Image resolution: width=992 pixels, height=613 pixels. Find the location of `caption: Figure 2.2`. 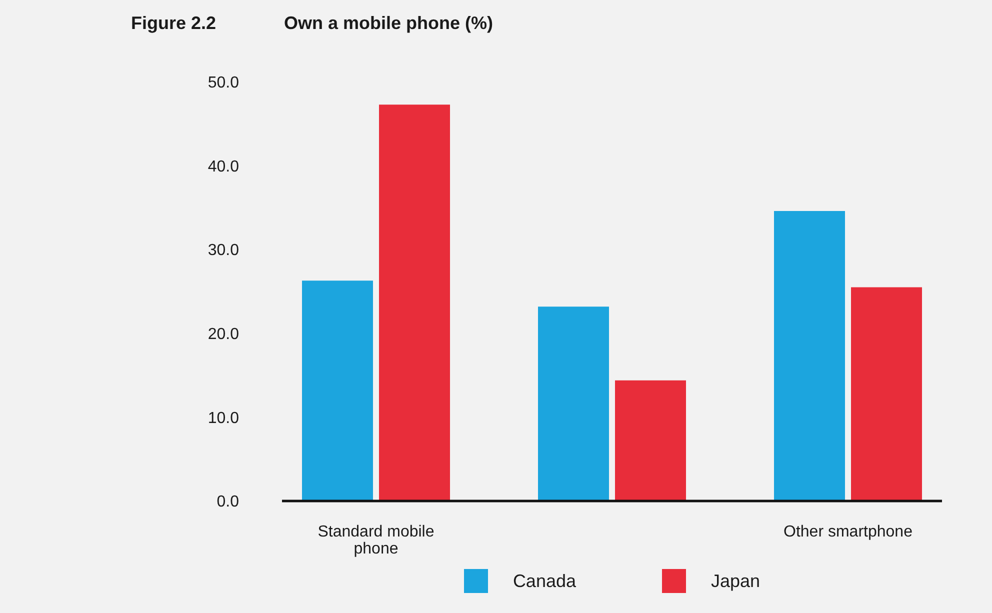

caption: Figure 2.2 is located at coordinates (173, 23).